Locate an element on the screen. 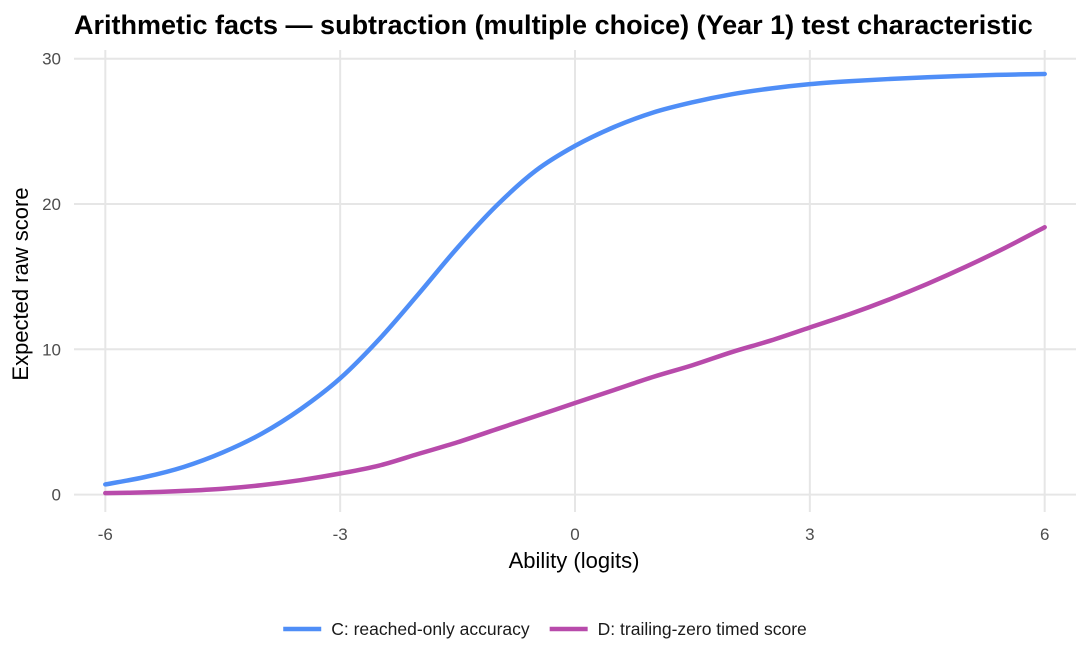  legend-item-d: D: trailing-zero timed score is located at coordinates (678, 629).